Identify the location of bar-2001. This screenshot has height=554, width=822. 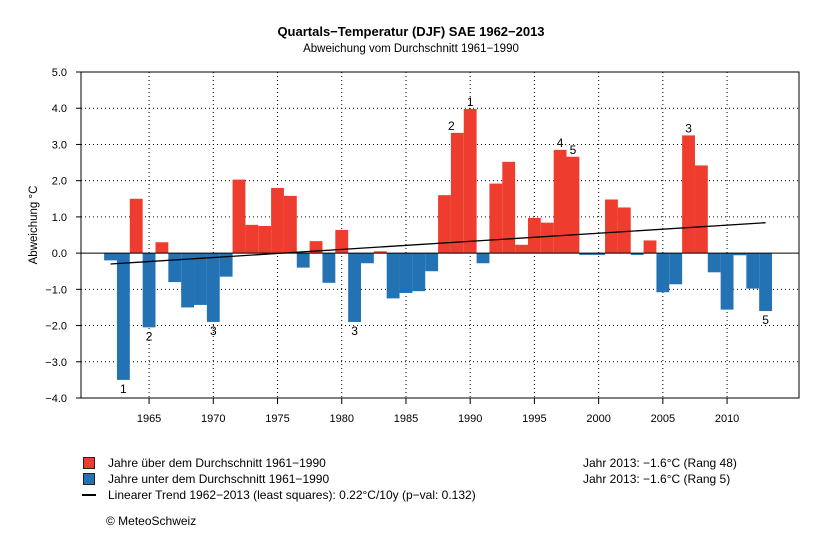
(611, 226).